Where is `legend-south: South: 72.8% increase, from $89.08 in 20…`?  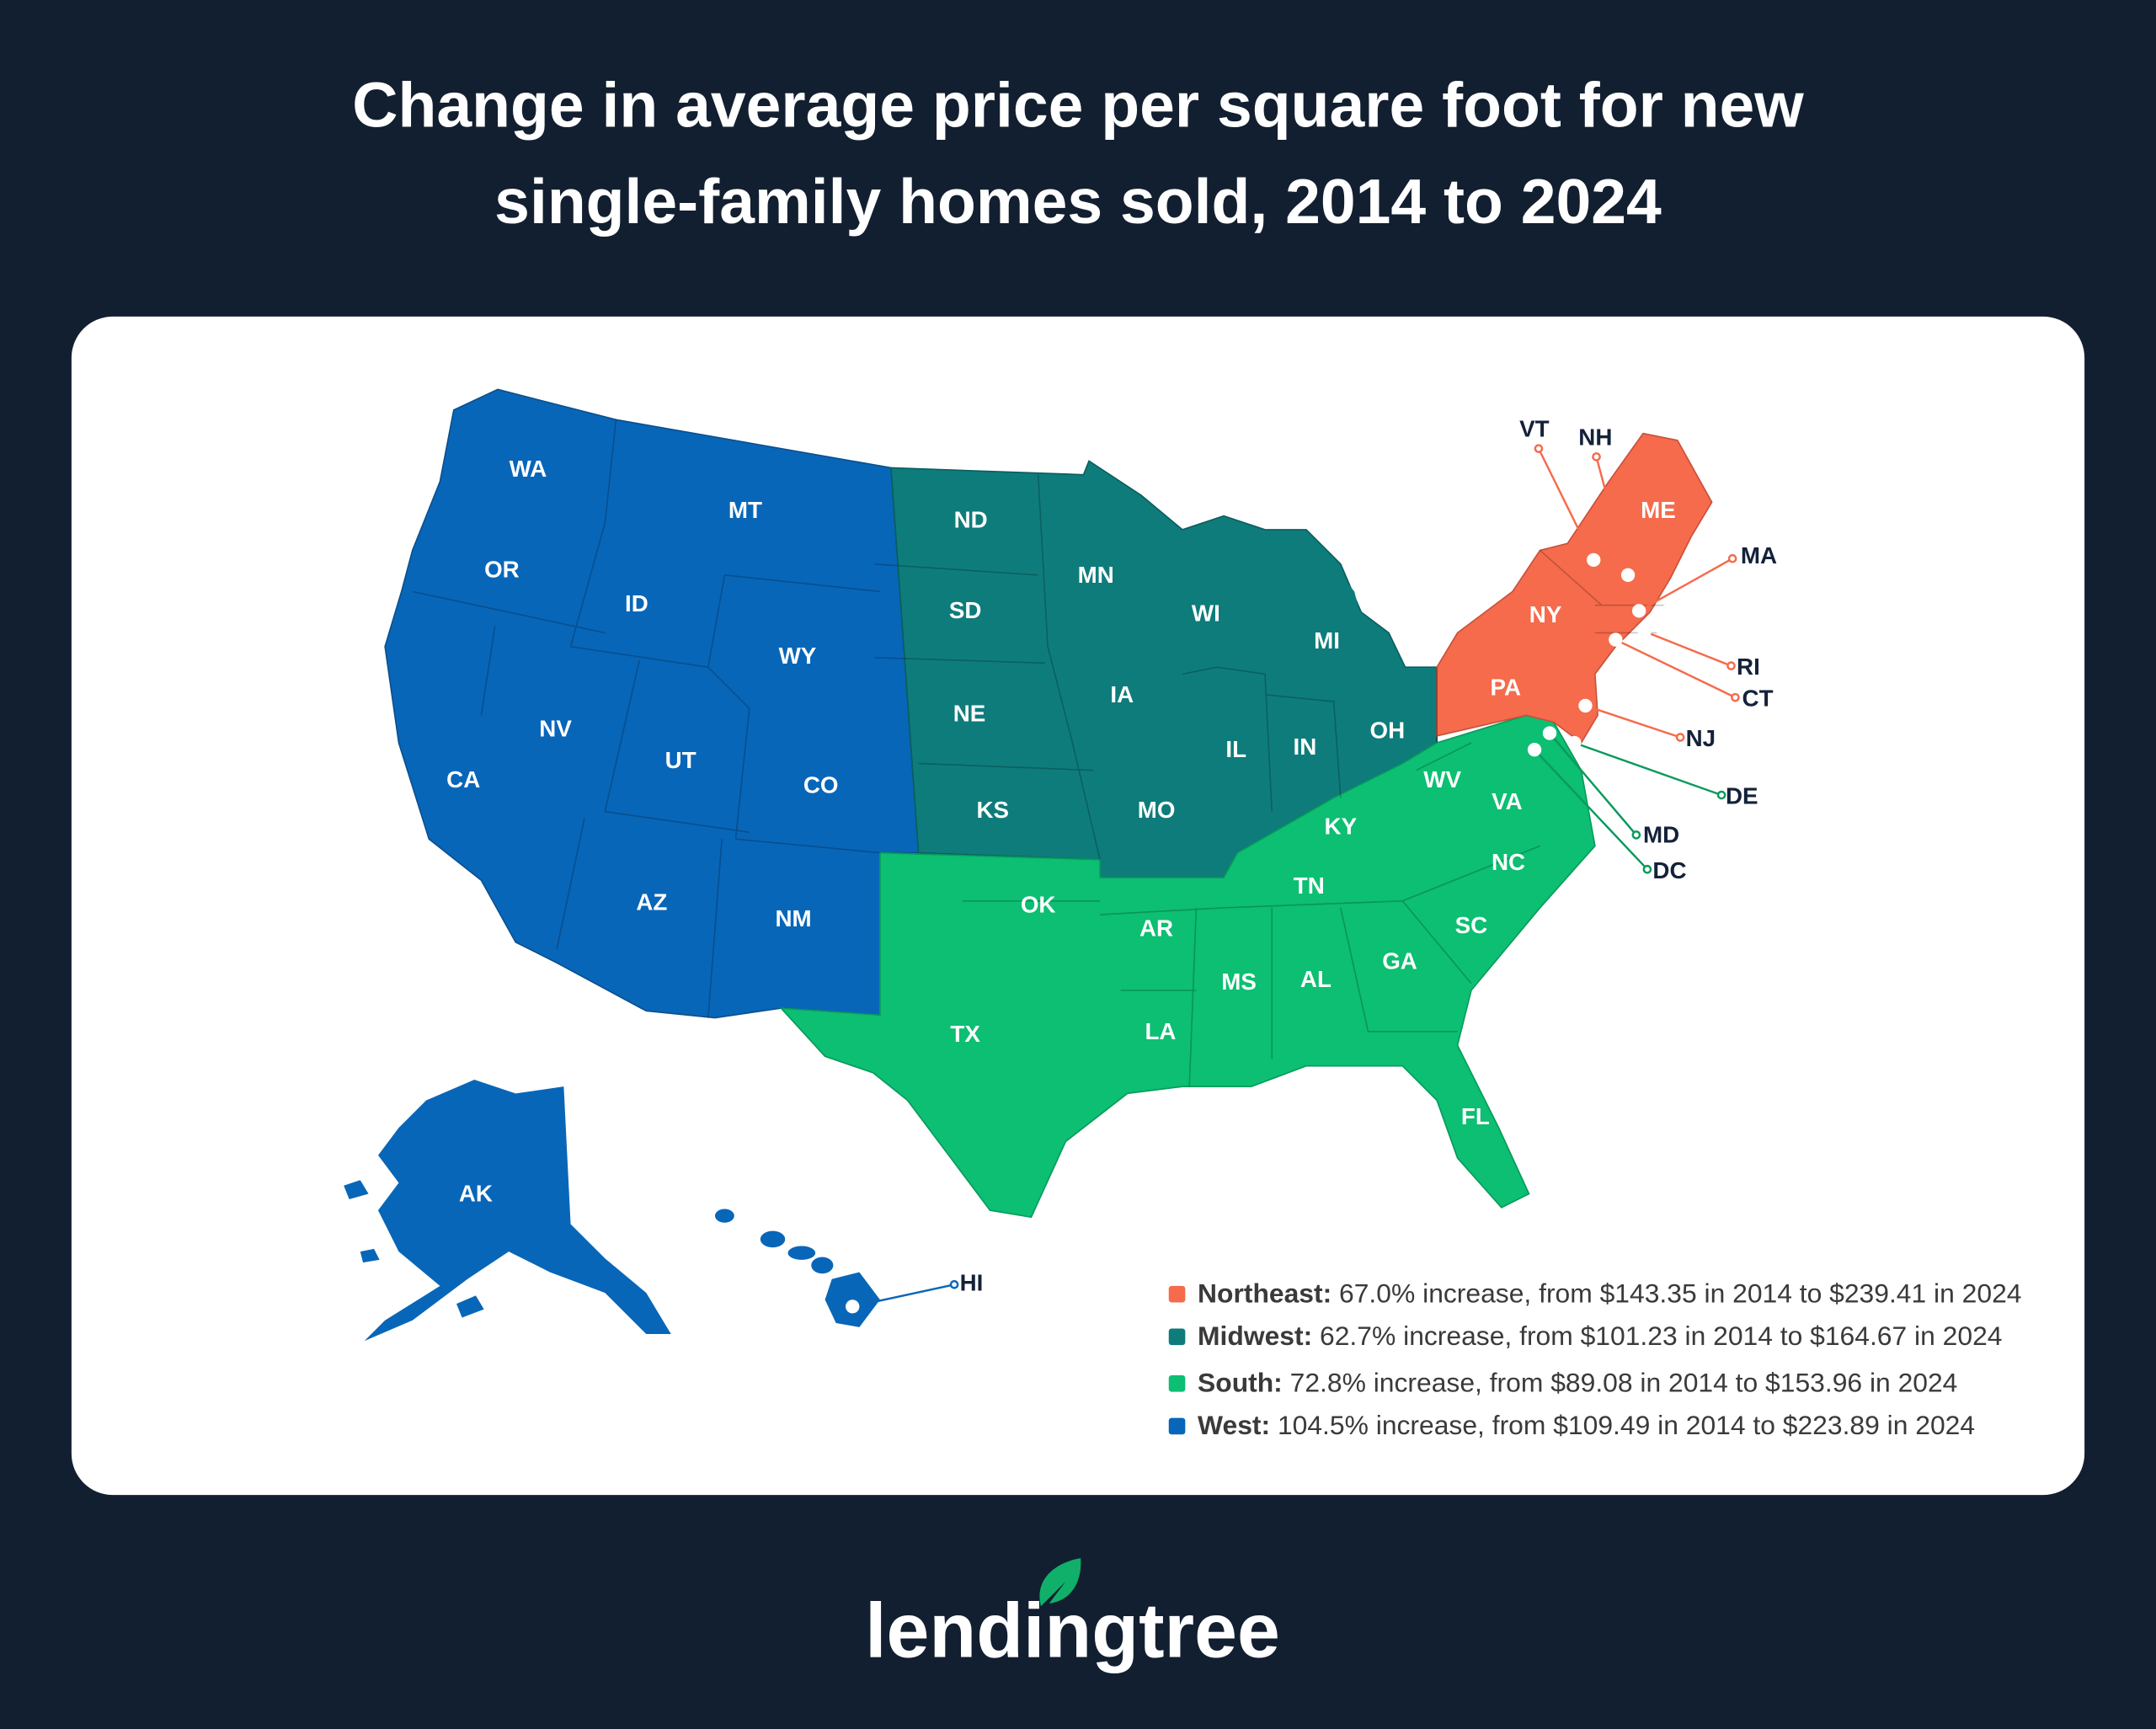
legend-south: South: 72.8% increase, from $89.08 in 20… is located at coordinates (1577, 1383).